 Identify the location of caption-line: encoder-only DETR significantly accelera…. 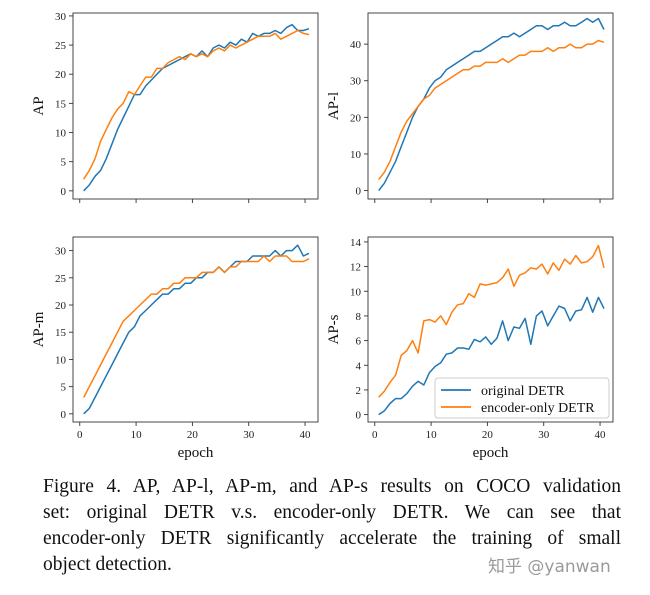
(332, 538).